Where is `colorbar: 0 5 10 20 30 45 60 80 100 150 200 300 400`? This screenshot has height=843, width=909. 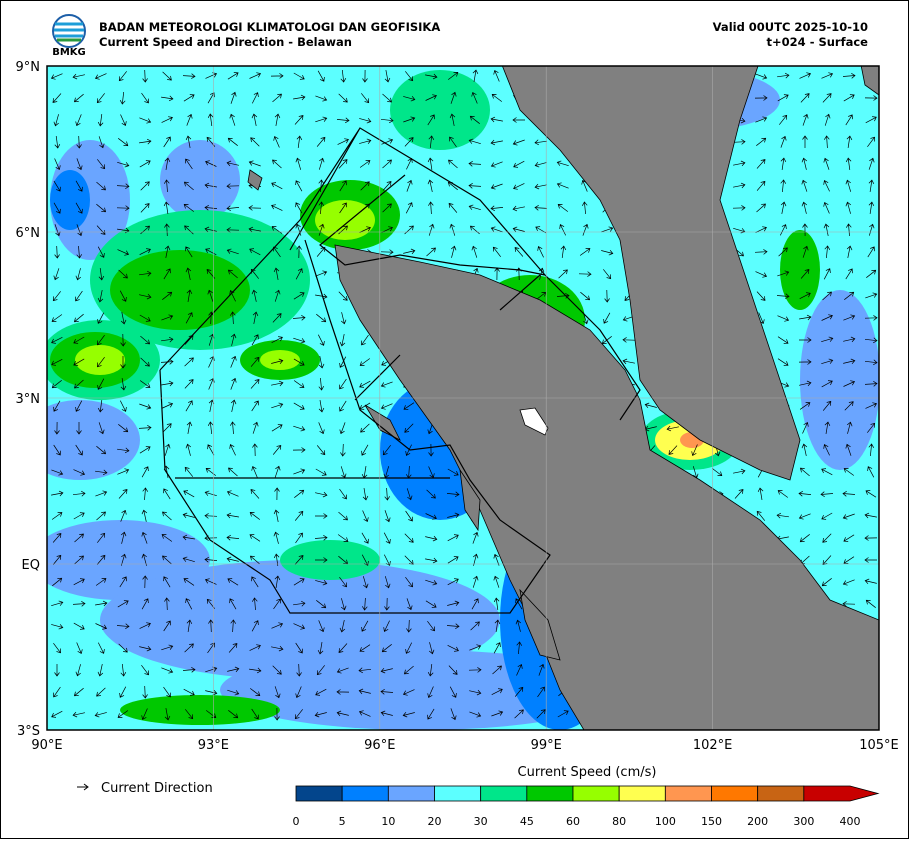 colorbar: 0 5 10 20 30 45 60 80 100 150 200 300 400 is located at coordinates (586, 806).